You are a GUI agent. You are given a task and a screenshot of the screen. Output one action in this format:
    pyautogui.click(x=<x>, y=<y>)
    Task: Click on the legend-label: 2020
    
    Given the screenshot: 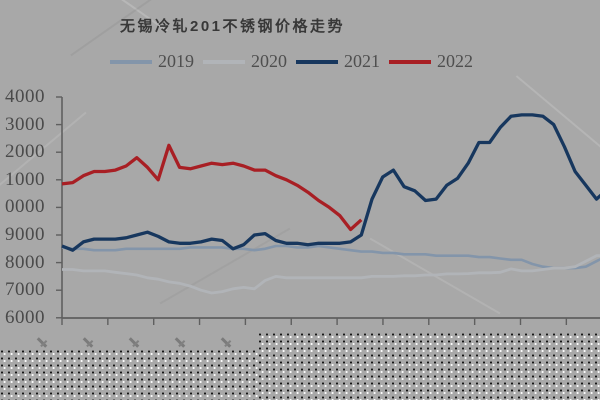 What is the action you would take?
    pyautogui.click(x=269, y=61)
    